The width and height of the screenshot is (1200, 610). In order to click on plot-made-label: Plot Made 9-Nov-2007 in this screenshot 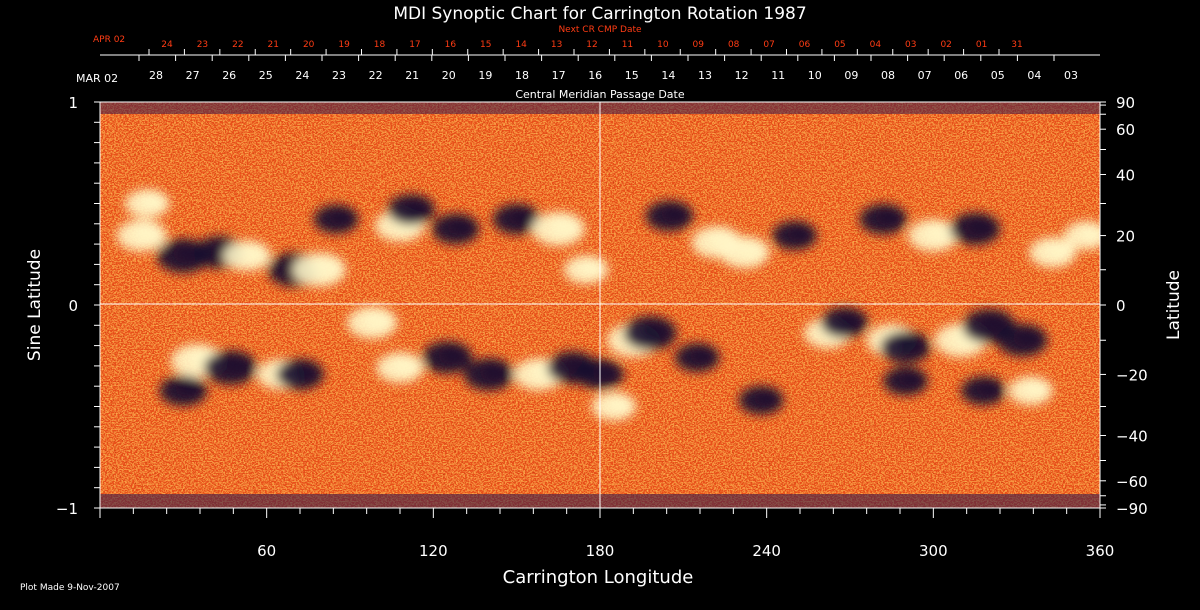, I will do `click(70, 588)`.